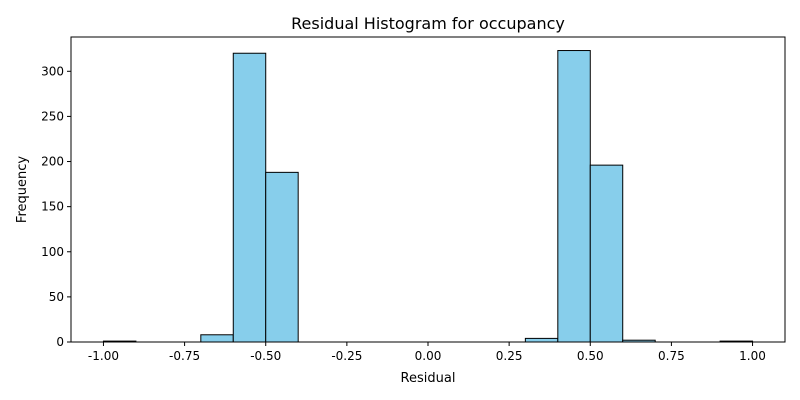  I want to click on x-tick-label: 0.00, so click(428, 356).